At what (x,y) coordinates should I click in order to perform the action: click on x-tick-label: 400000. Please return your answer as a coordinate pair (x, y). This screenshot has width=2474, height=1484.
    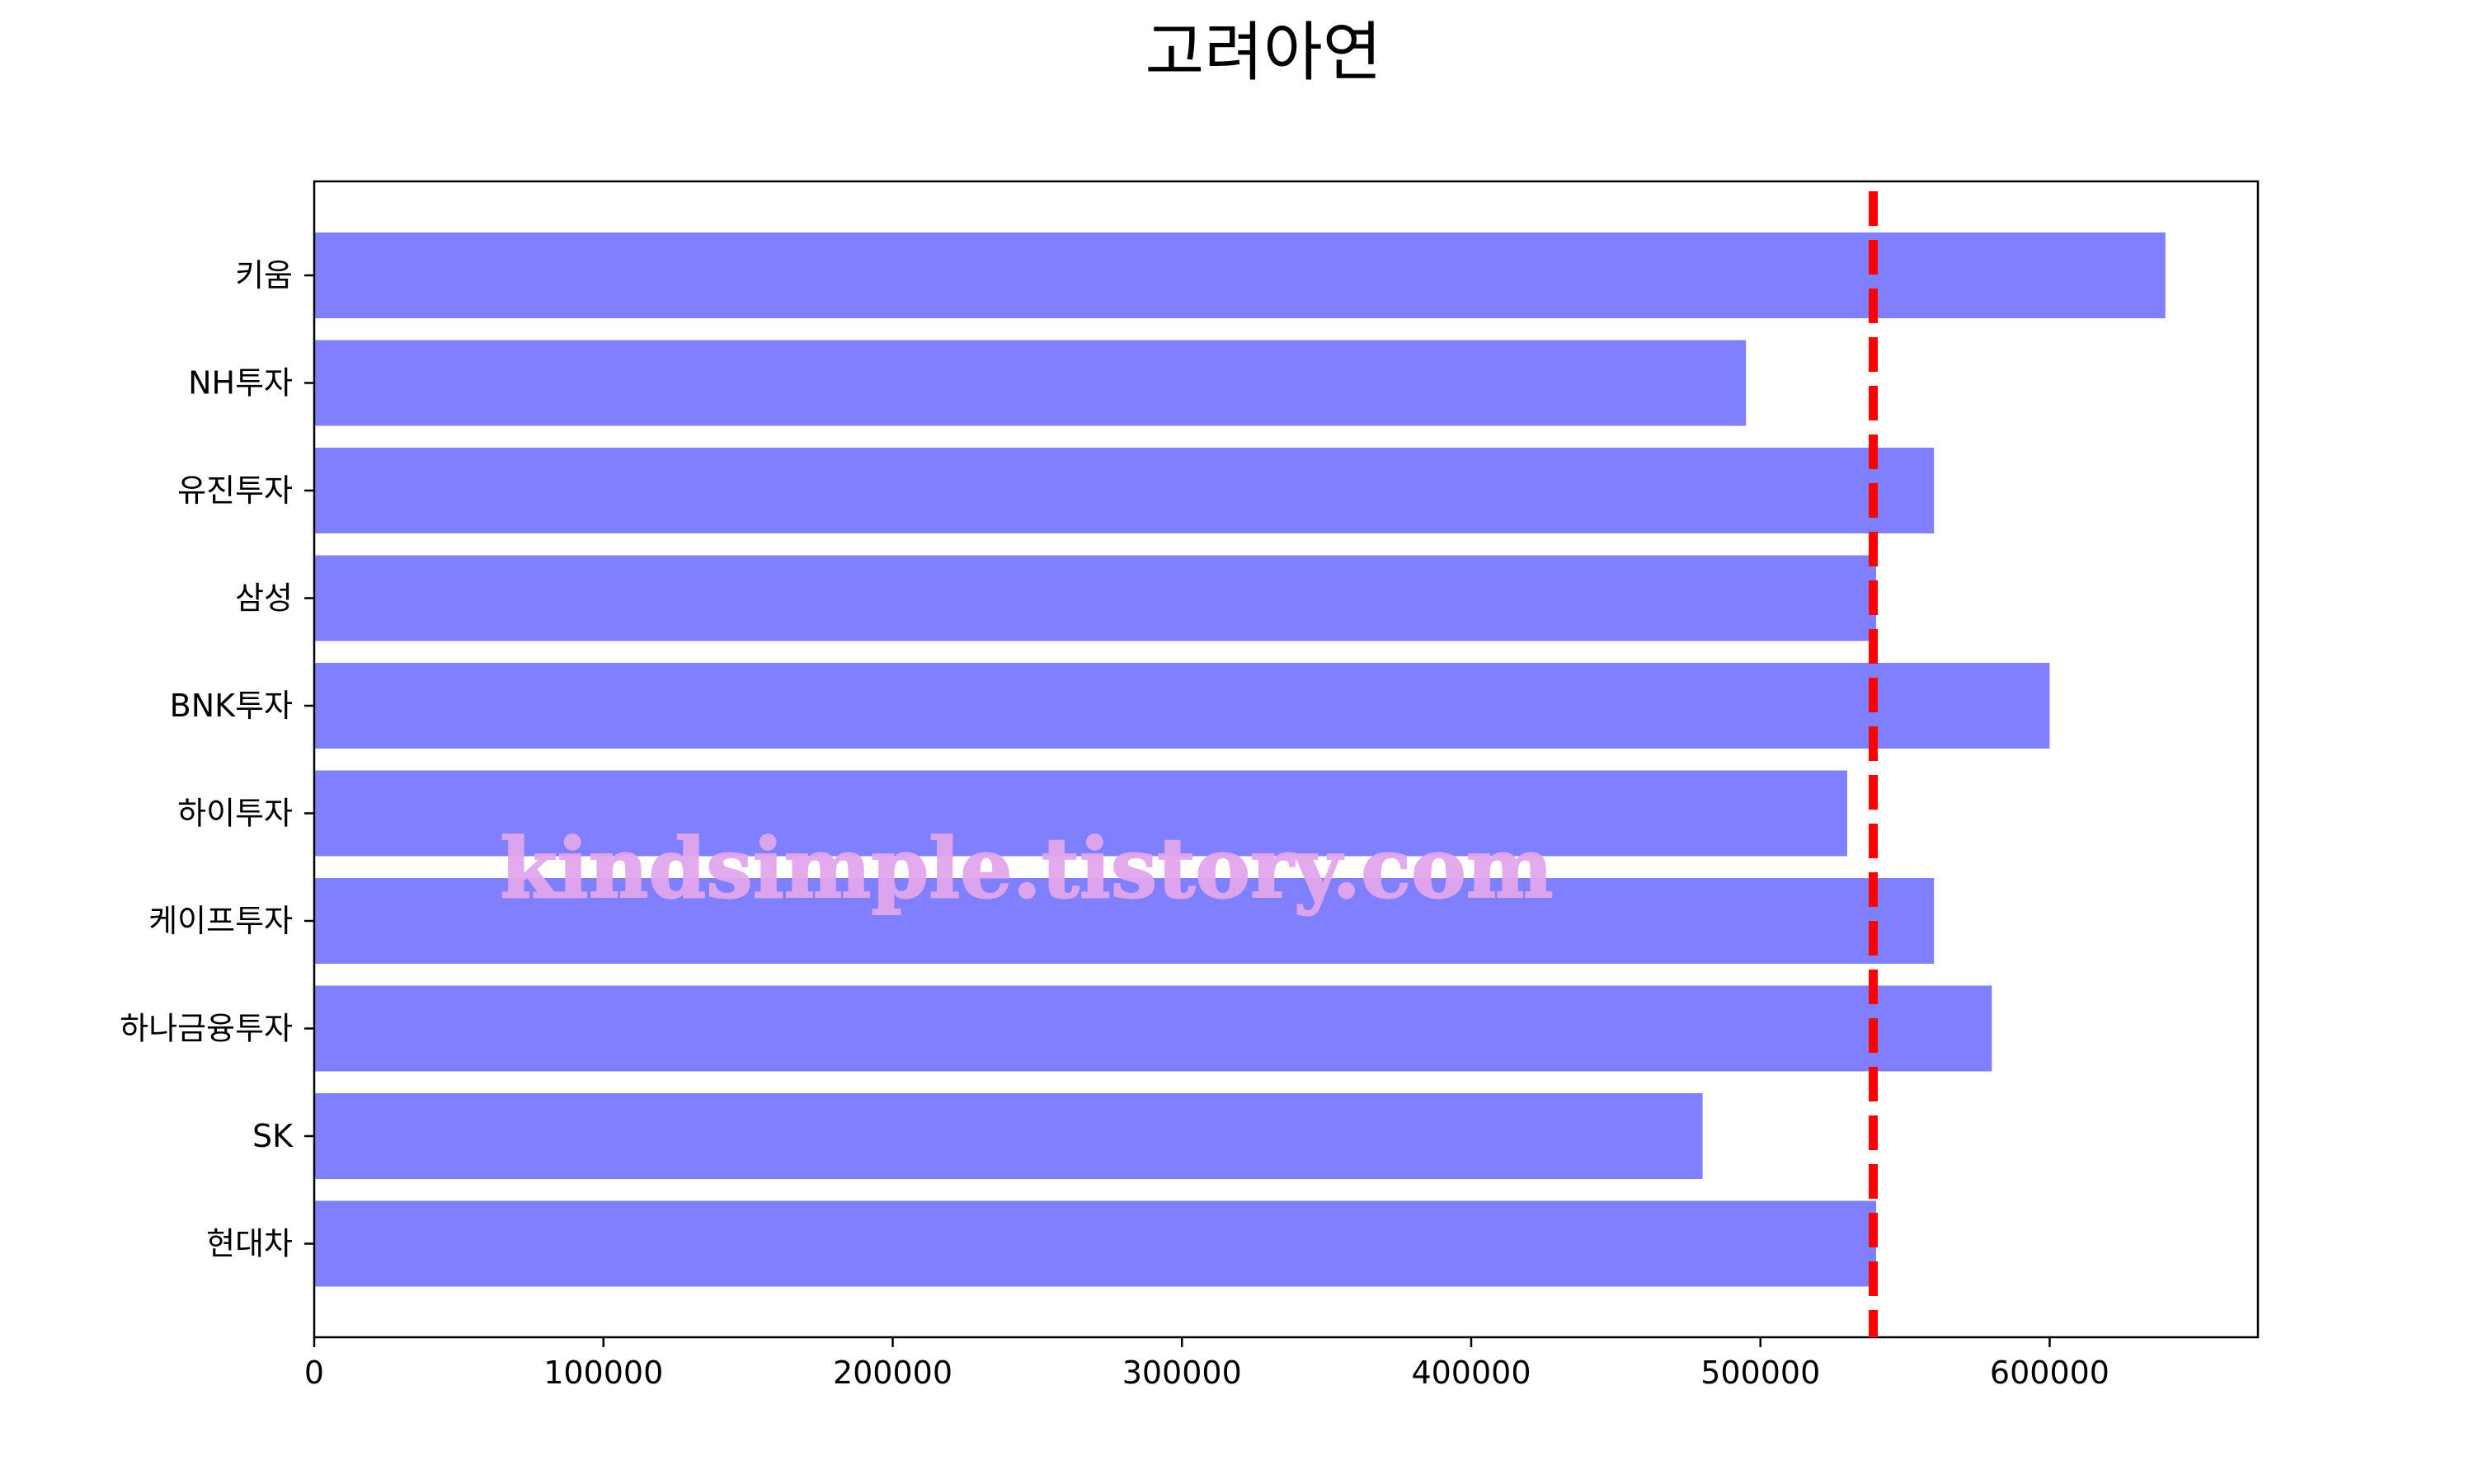
    Looking at the image, I should click on (1471, 1373).